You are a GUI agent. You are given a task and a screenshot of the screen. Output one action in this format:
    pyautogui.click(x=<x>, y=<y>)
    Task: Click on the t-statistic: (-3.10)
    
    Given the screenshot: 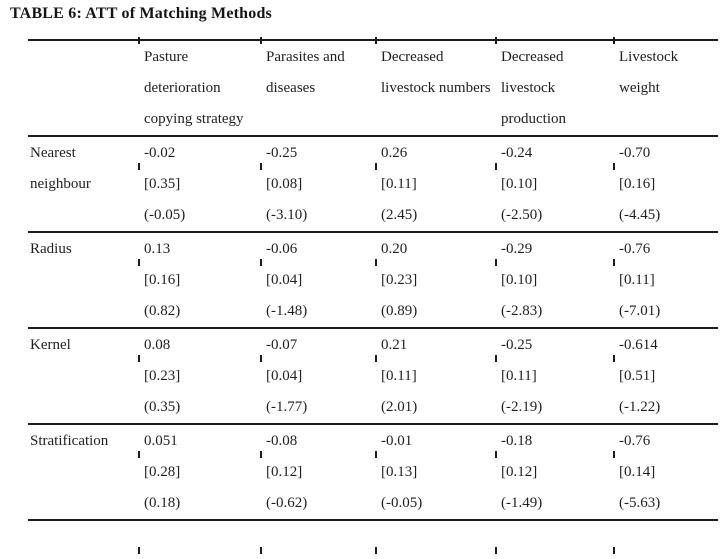 What is the action you would take?
    pyautogui.click(x=287, y=215)
    